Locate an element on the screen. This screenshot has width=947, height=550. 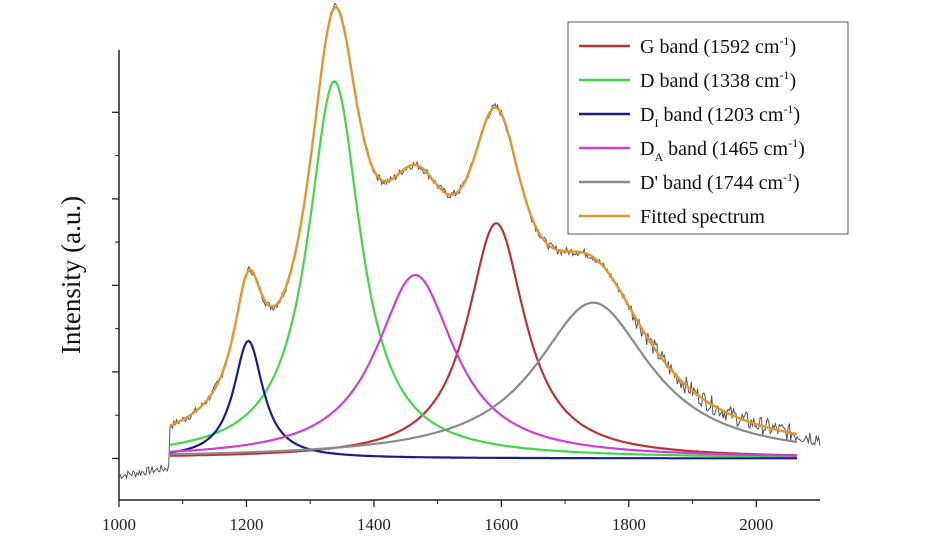
x-tick-label: 1800 is located at coordinates (629, 524).